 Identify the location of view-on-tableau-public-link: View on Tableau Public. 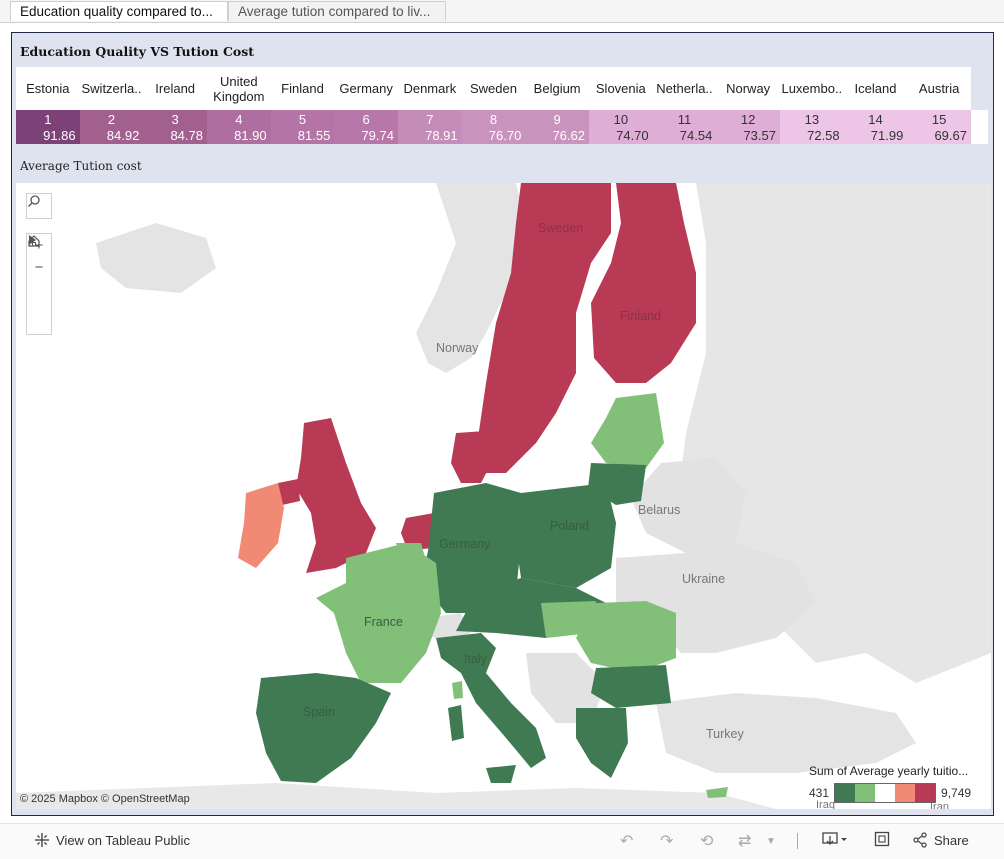
(112, 840).